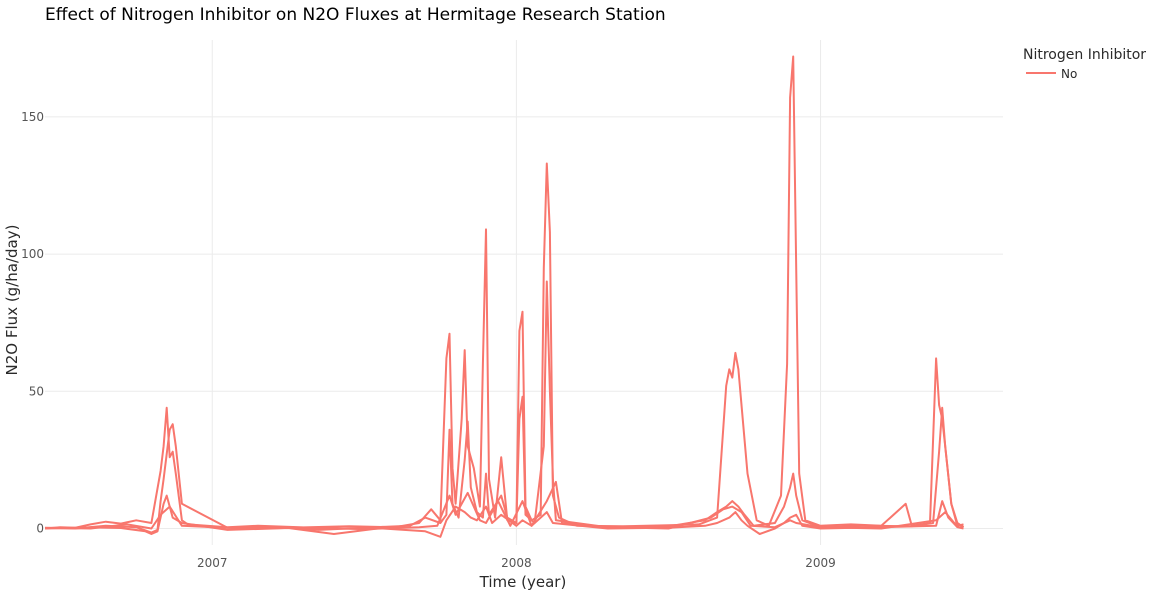 This screenshot has width=1163, height=590. I want to click on x-axis-title: Time (year), so click(523, 581).